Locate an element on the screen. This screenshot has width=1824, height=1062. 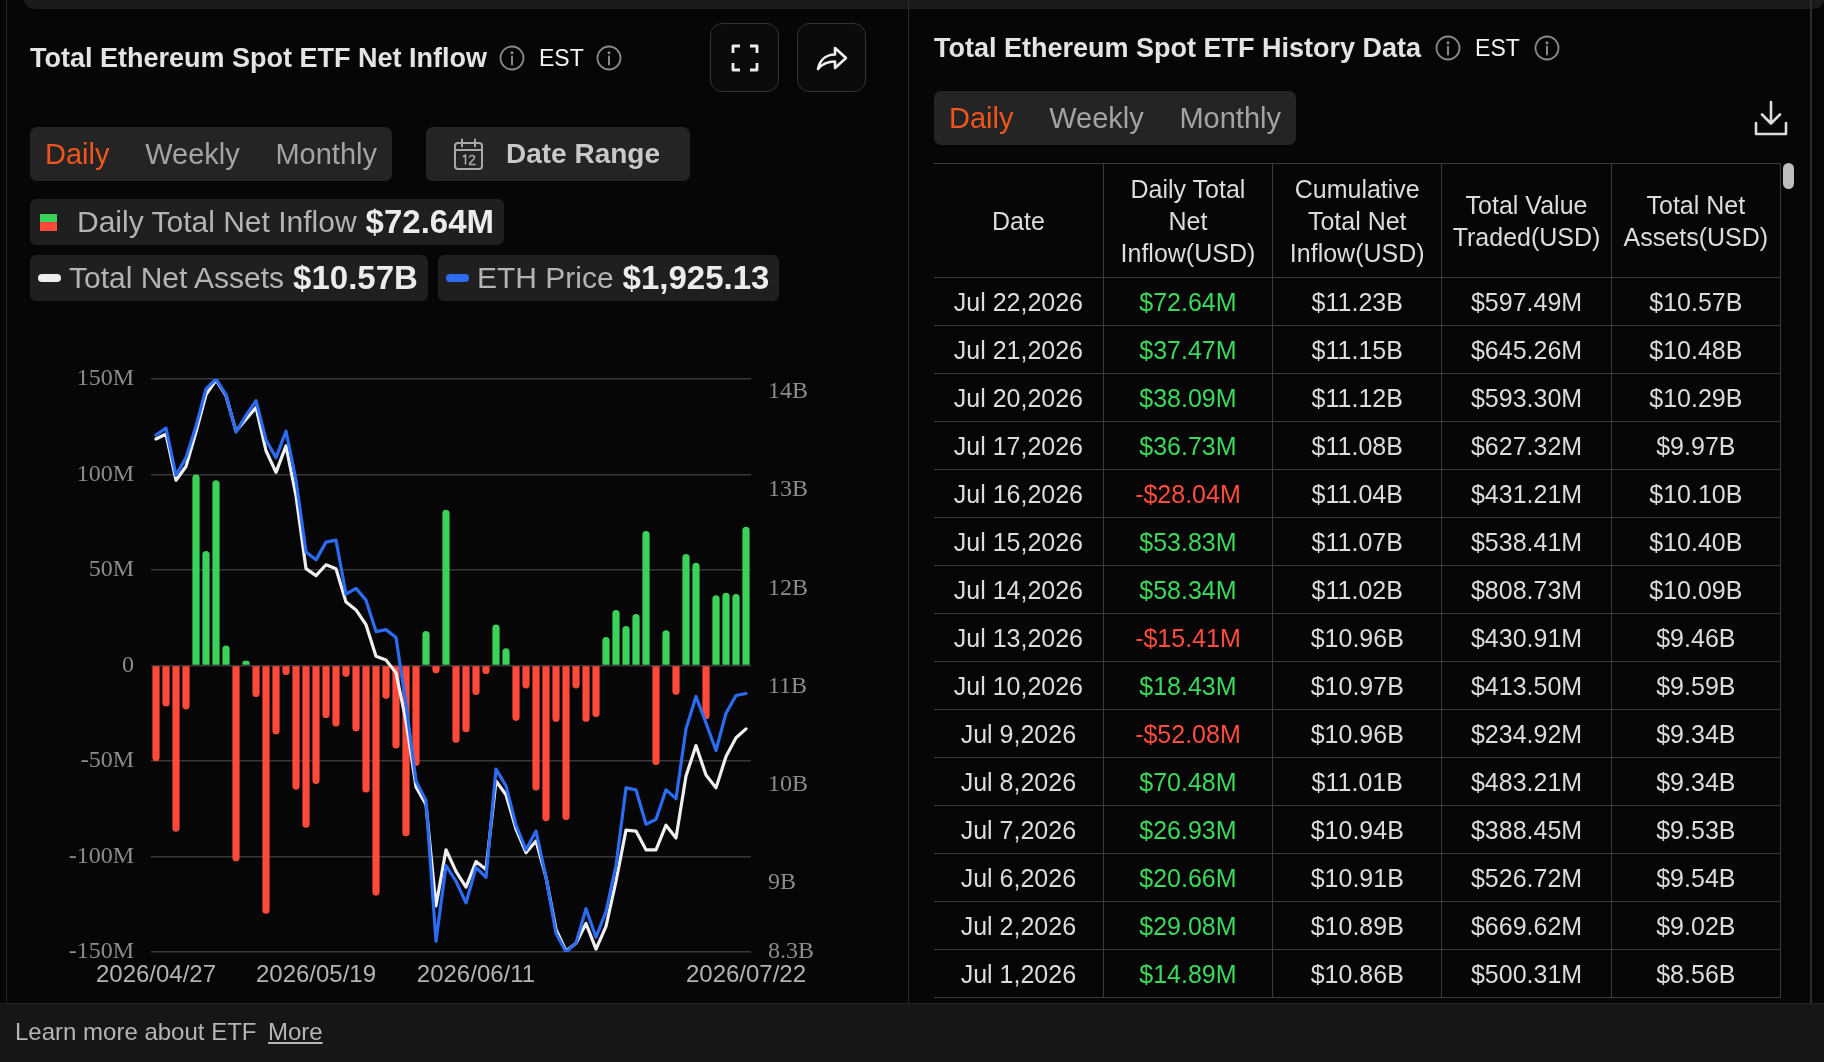
text: Total Net Assets(USD) is located at coordinates (1696, 220).